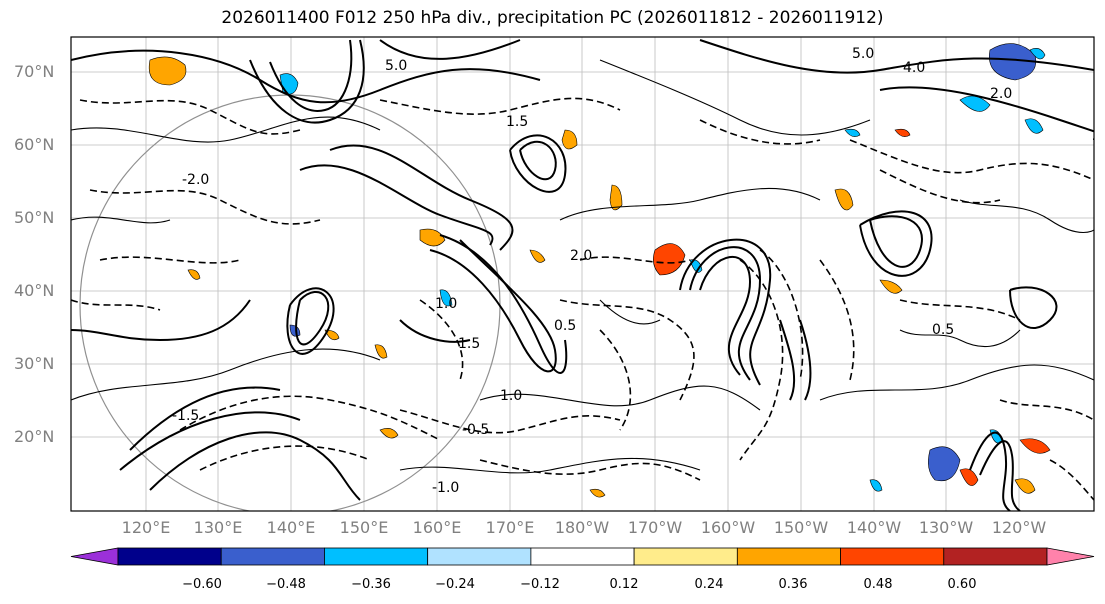 The width and height of the screenshot is (1105, 604). Describe the element at coordinates (291, 527) in the screenshot. I see `lon-label-140e: 140°E` at that location.